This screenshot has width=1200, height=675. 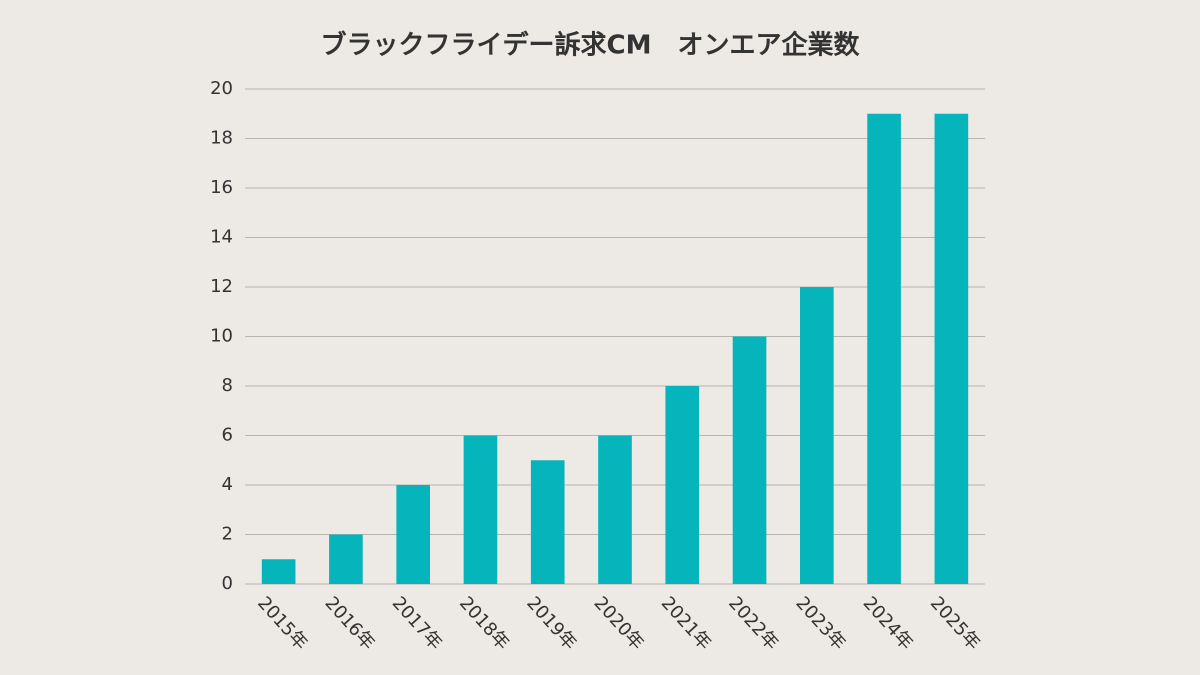 What do you see at coordinates (227, 583) in the screenshot?
I see `y-tick-label: 0` at bounding box center [227, 583].